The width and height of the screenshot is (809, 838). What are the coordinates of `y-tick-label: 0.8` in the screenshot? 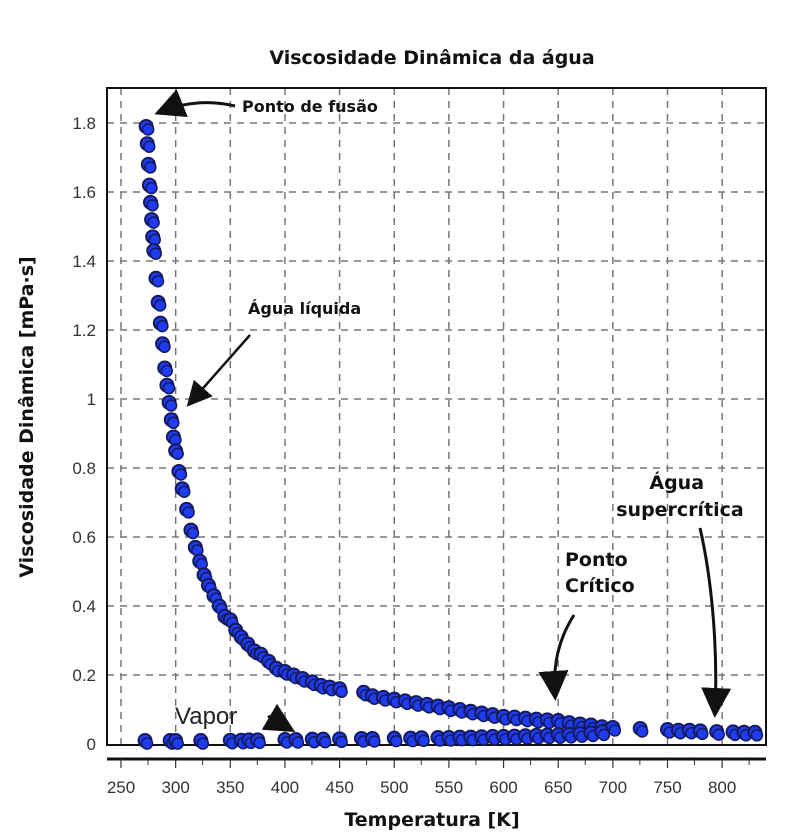 It's located at (84, 468).